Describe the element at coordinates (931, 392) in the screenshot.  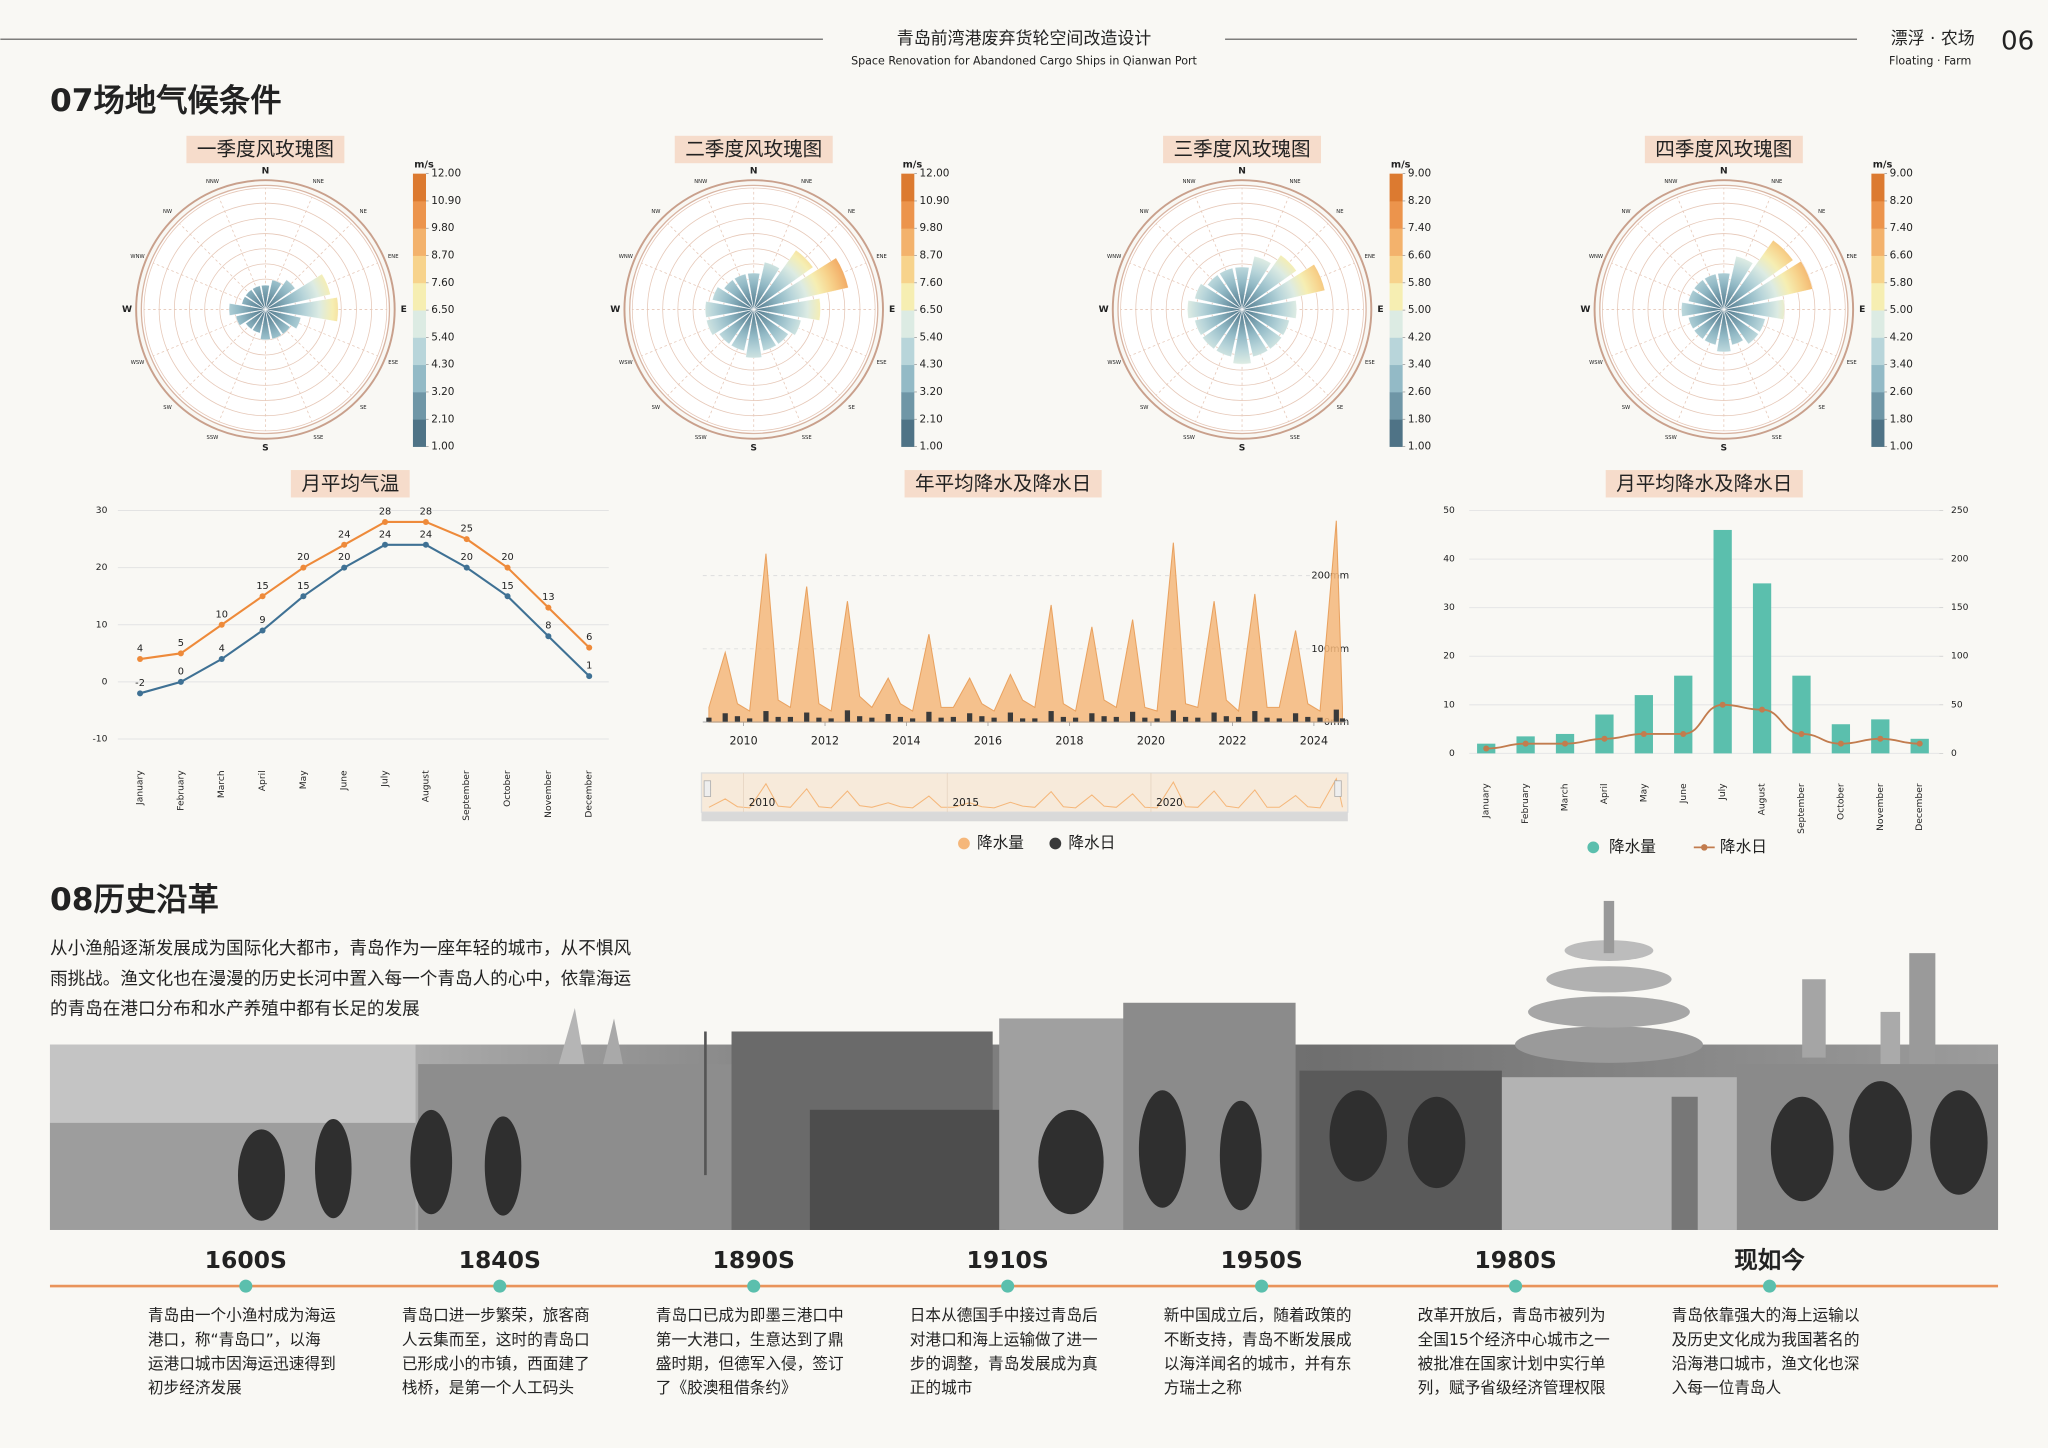
I see `colorbar-label: 3.20` at that location.